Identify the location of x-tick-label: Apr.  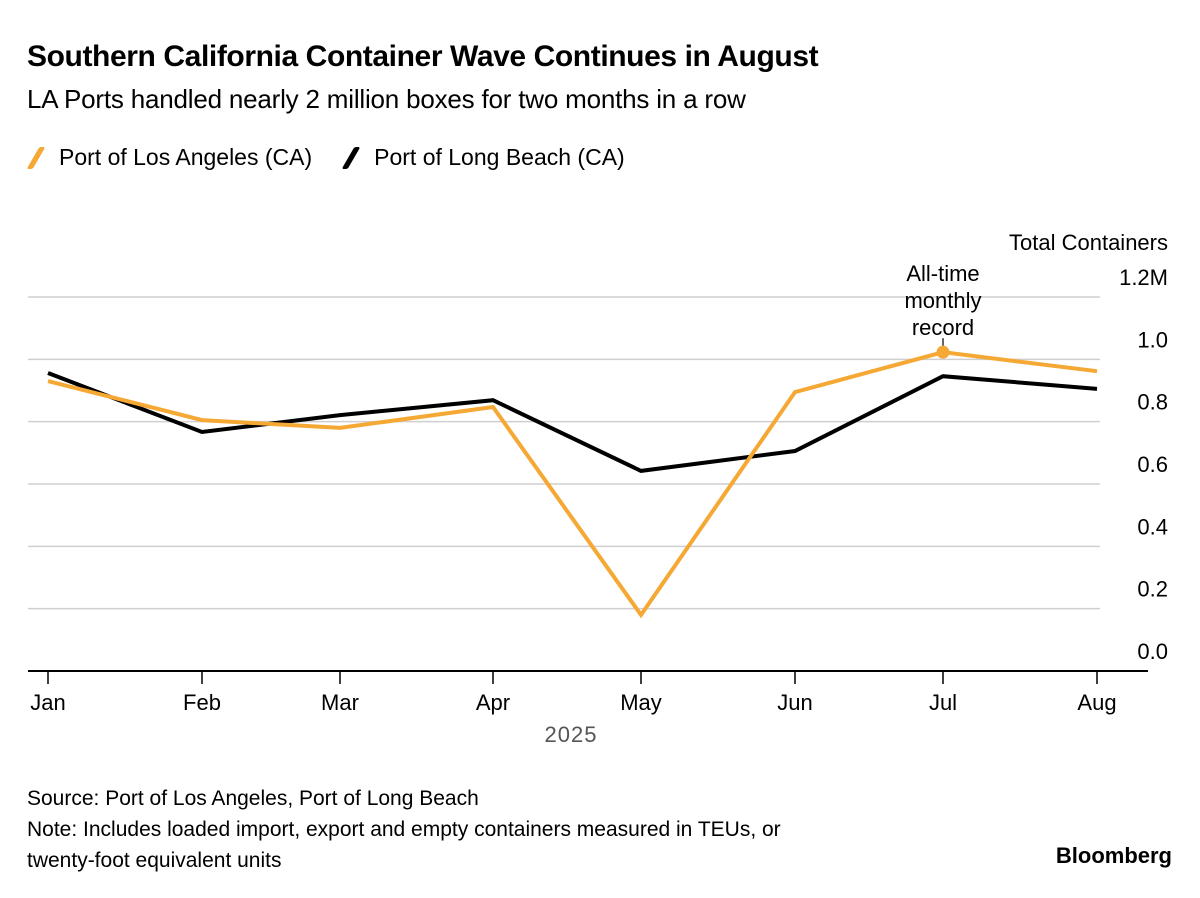
(493, 702).